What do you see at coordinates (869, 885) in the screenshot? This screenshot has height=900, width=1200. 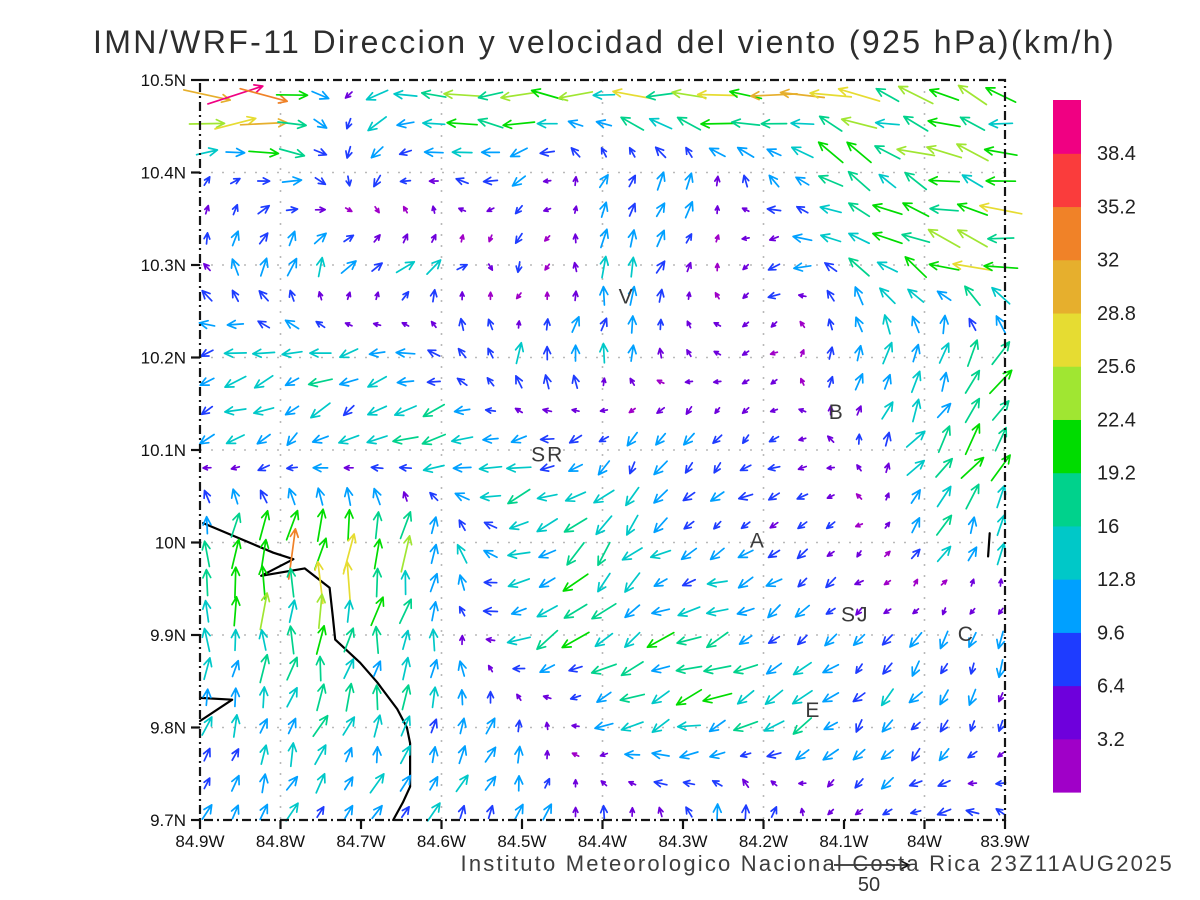 I see `reference-vector-label: 50` at bounding box center [869, 885].